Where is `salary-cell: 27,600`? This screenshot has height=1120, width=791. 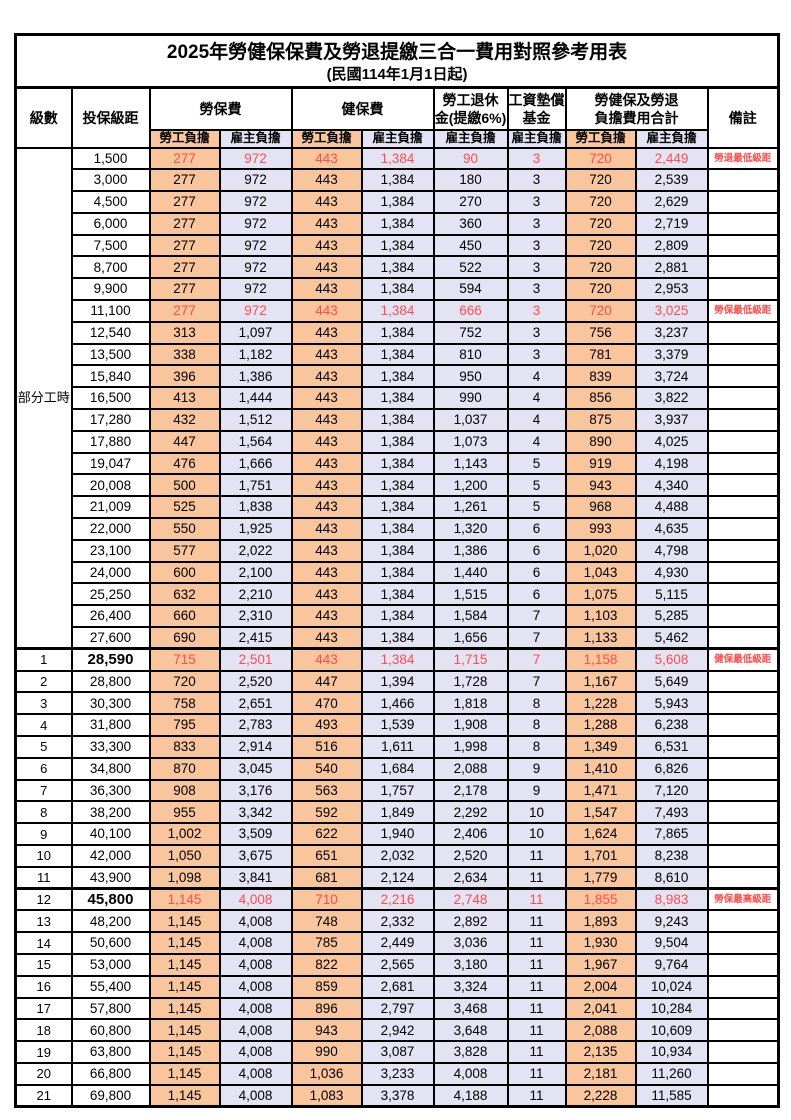 salary-cell: 27,600 is located at coordinates (110, 638).